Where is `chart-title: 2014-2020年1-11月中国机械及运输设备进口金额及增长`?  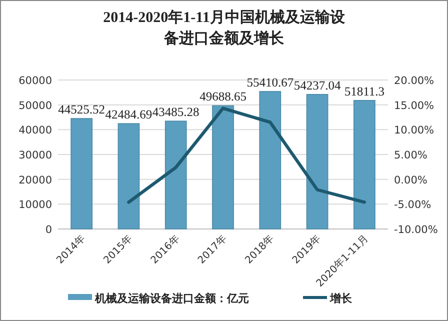
chart-title: 2014-2020年1-11月中国机械及运输设备进口金额及增长 is located at coordinates (224, 28).